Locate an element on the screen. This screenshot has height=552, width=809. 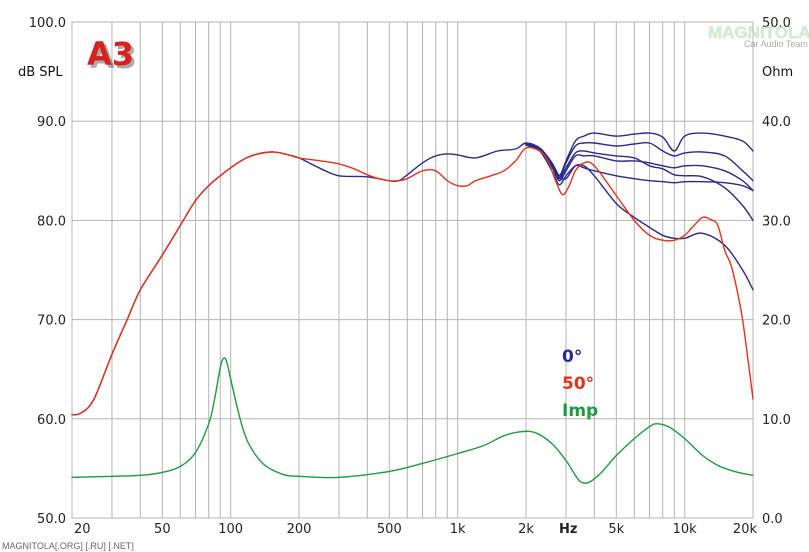
y-left-tick-label: 90.0 is located at coordinates (51, 122).